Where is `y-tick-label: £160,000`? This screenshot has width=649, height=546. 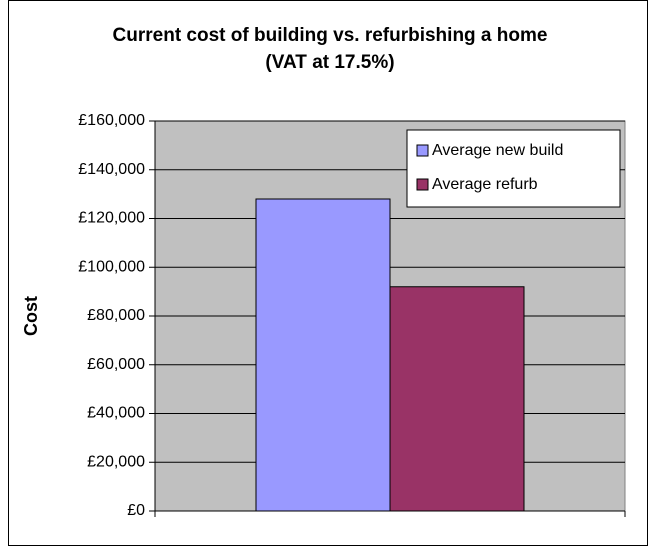 y-tick-label: £160,000 is located at coordinates (111, 120).